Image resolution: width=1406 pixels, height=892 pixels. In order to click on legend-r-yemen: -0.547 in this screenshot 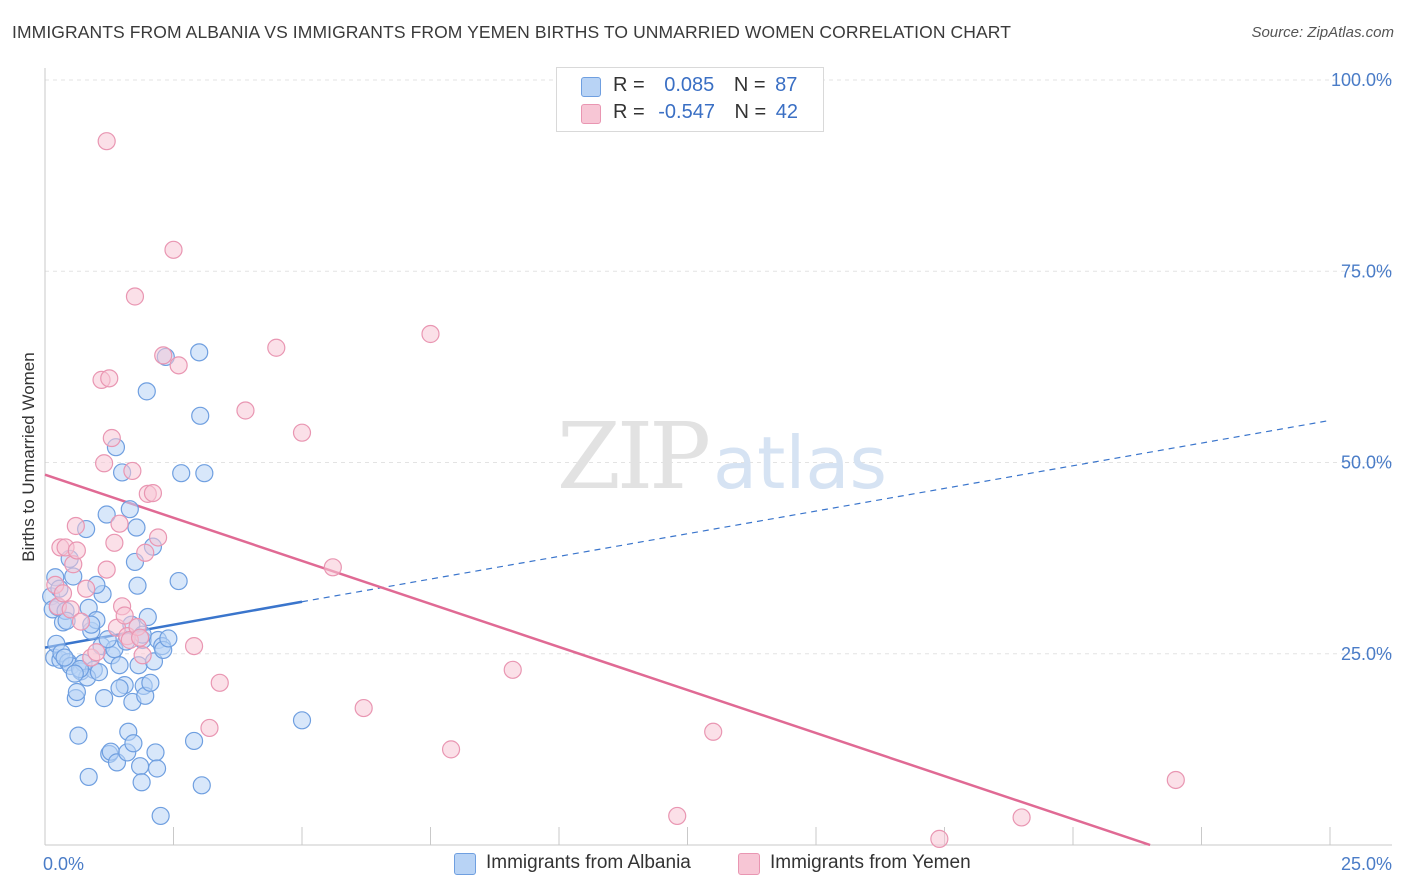, I will do `click(686, 112)`.